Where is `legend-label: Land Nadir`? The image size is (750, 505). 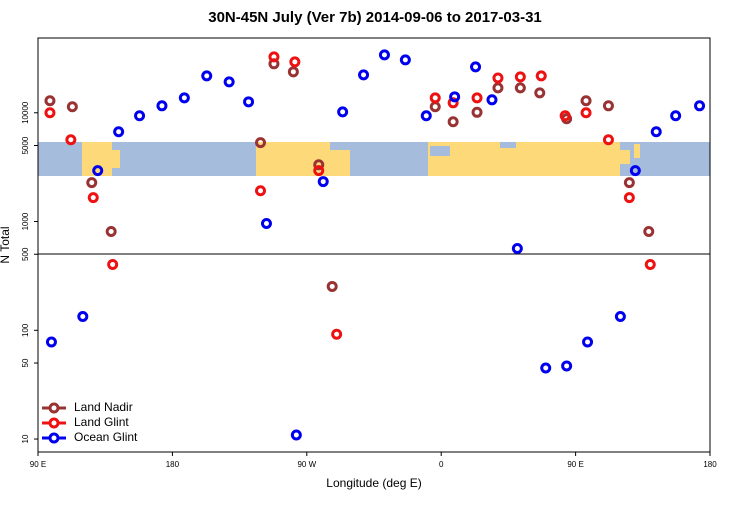
legend-label: Land Nadir is located at coordinates (103, 407).